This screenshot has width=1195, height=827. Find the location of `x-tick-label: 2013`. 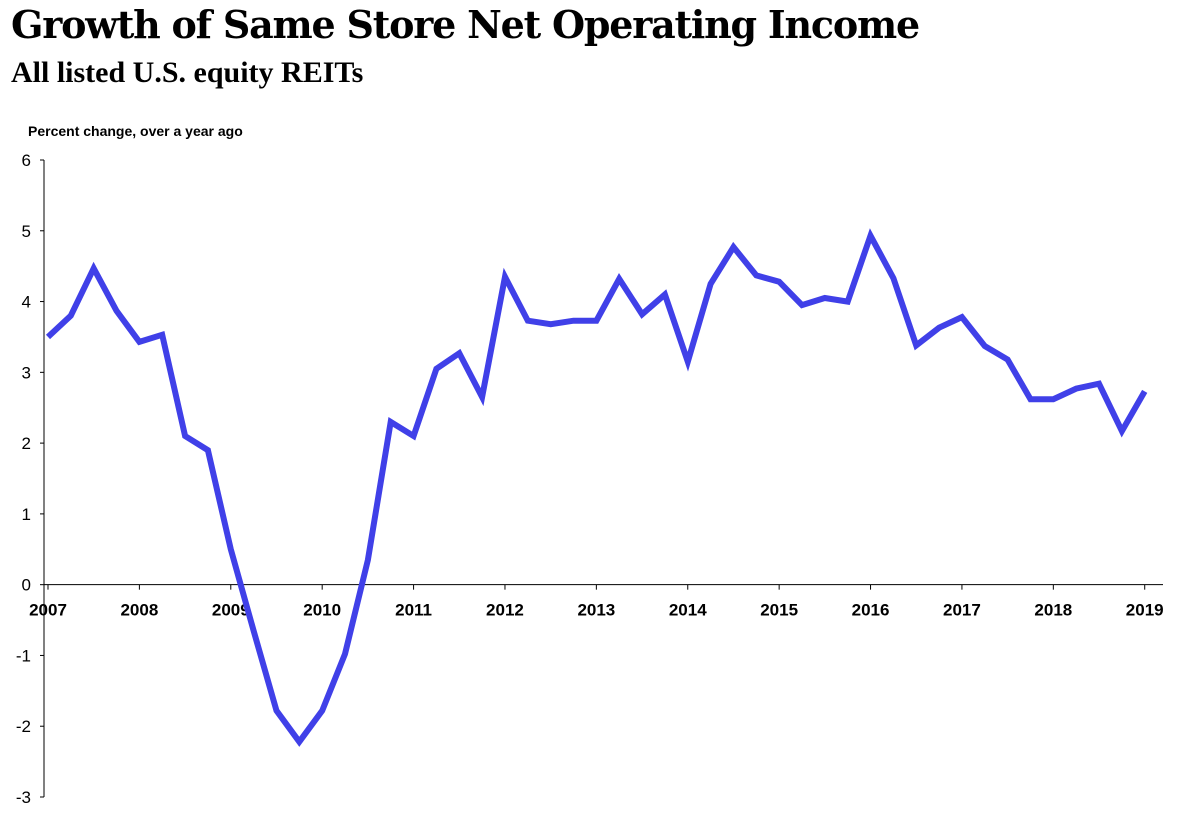

x-tick-label: 2013 is located at coordinates (596, 610).